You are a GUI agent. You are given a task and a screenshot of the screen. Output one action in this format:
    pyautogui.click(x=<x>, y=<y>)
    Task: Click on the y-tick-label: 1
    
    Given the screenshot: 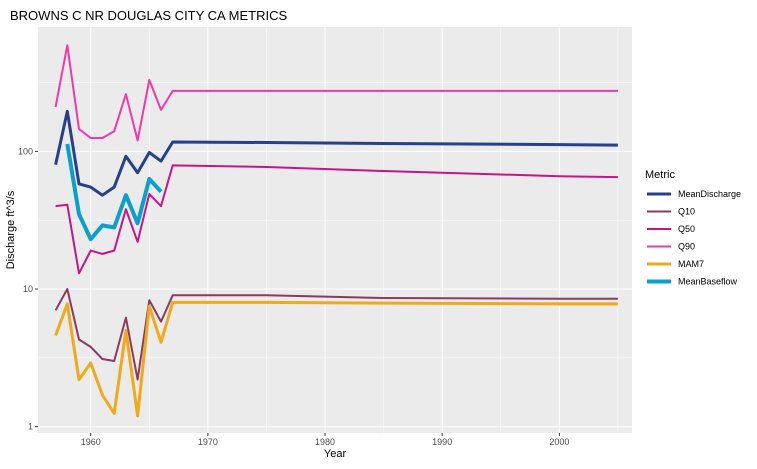 What is the action you would take?
    pyautogui.click(x=30, y=427)
    